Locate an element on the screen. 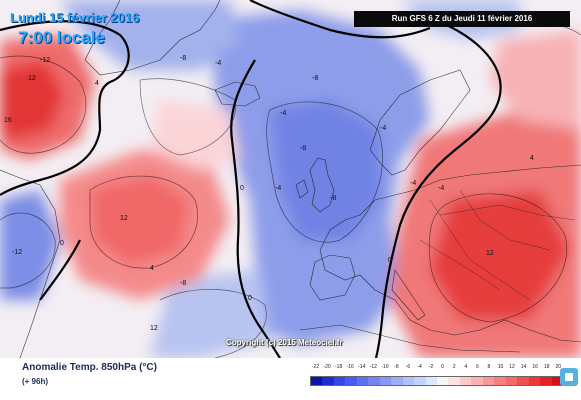 The height and width of the screenshot is (400, 581). legend-tick-label: 6 is located at coordinates (477, 367).